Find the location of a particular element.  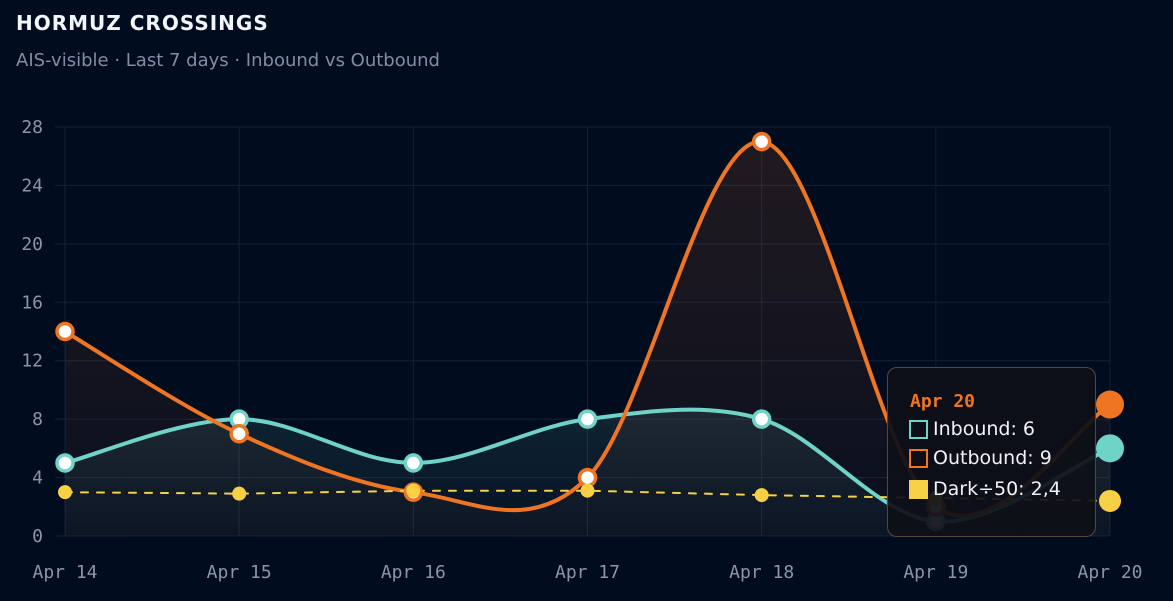

tooltip-row-outbound: Outbound: 9 is located at coordinates (980, 458).